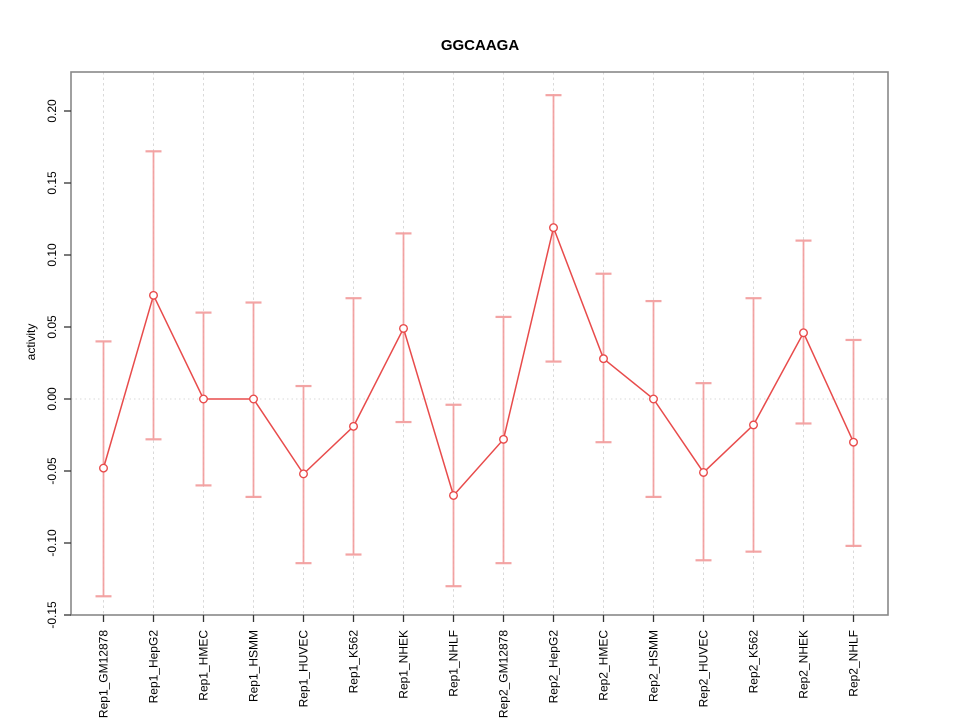 The image size is (960, 720). I want to click on x-tick-label: Rep1_NHLF, so click(454, 663).